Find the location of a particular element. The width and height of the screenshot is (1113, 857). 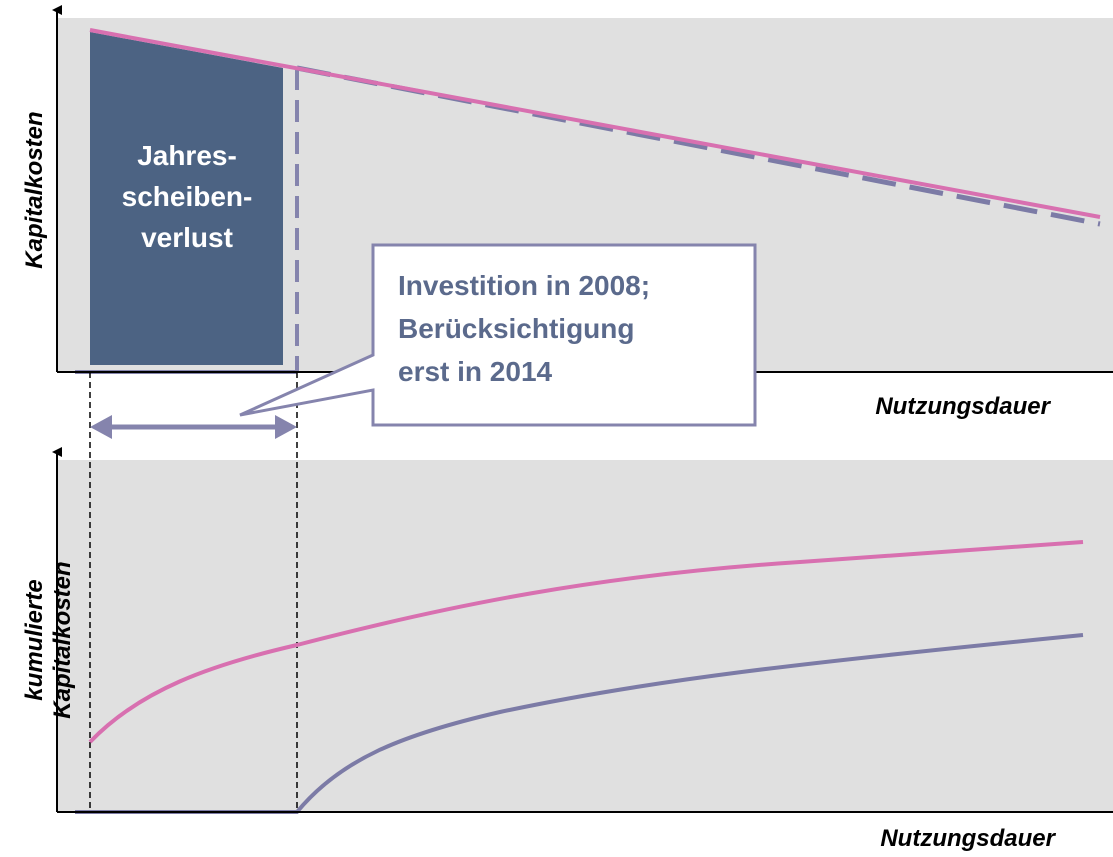

loss-box is located at coordinates (186, 198).